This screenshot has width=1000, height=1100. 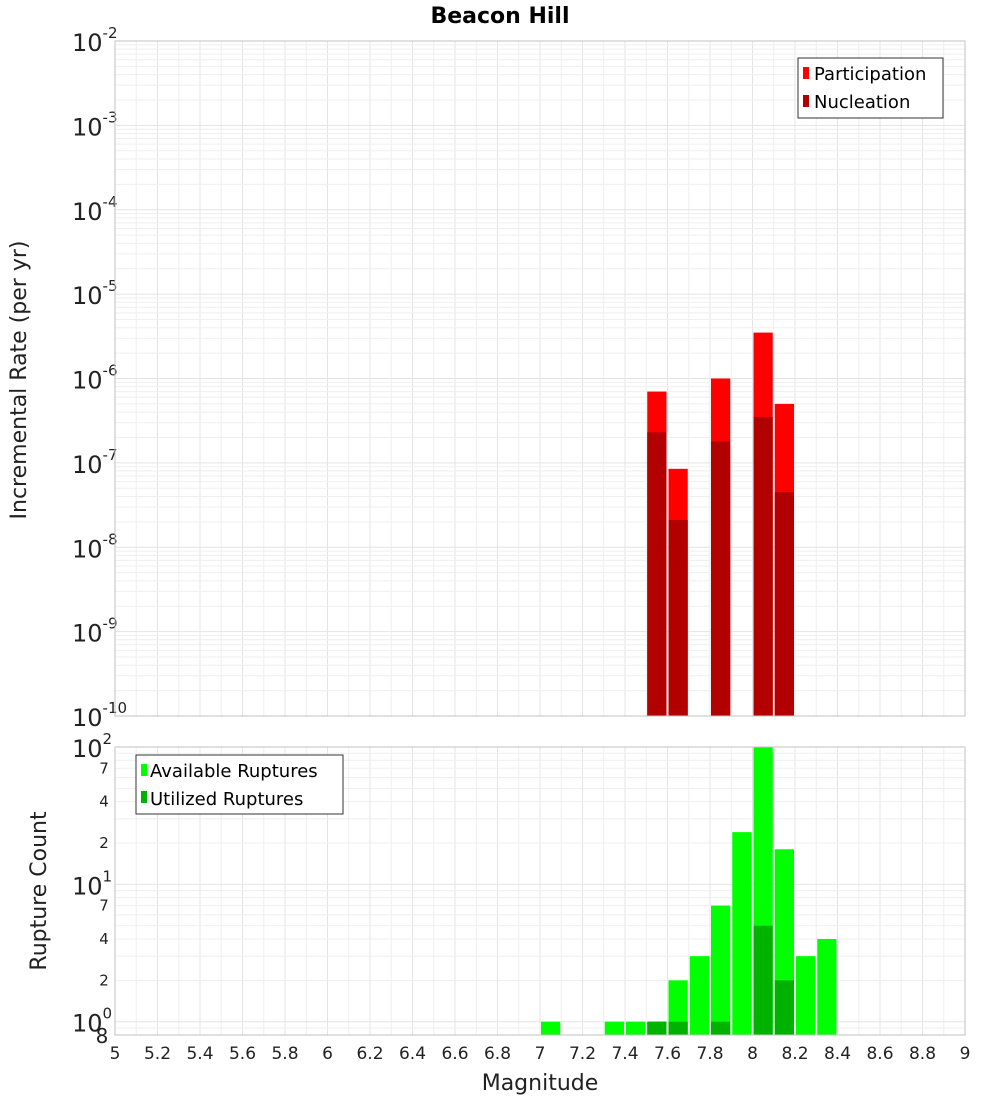 I want to click on rate-plot-y-ticks: 10-210-310-410-510-610-710-810-910-10, so click(x=99, y=378).